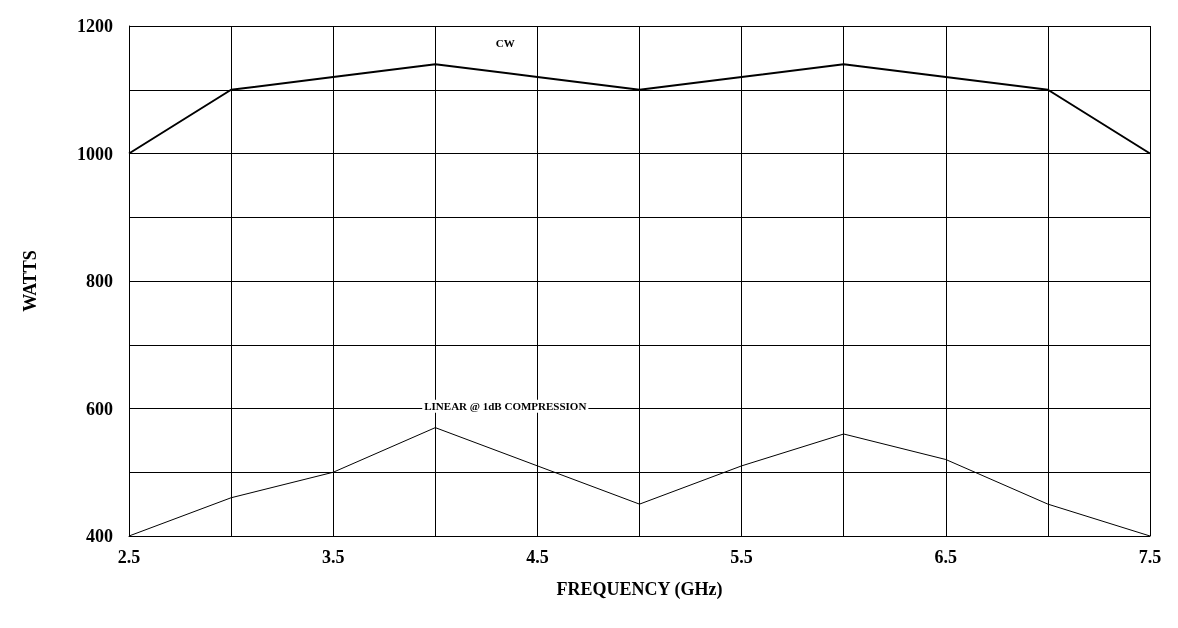 The image size is (1178, 628). I want to click on series-label: LINEAR @ 1dB COMPRESSION, so click(505, 406).